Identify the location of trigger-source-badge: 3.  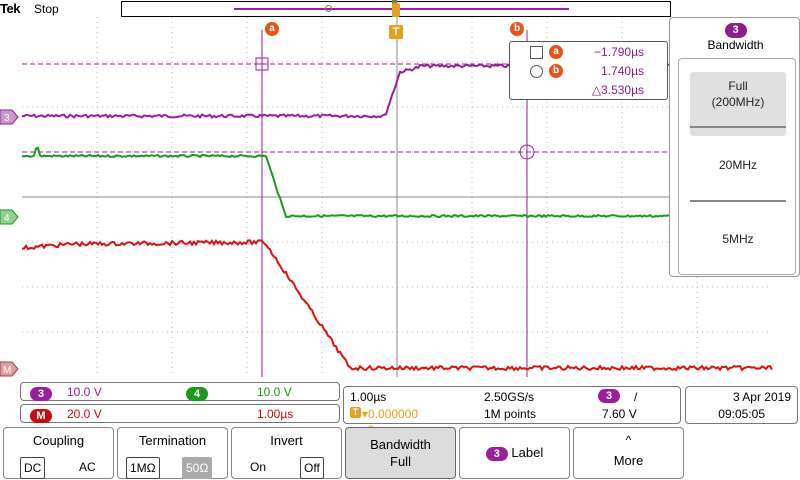
(609, 396).